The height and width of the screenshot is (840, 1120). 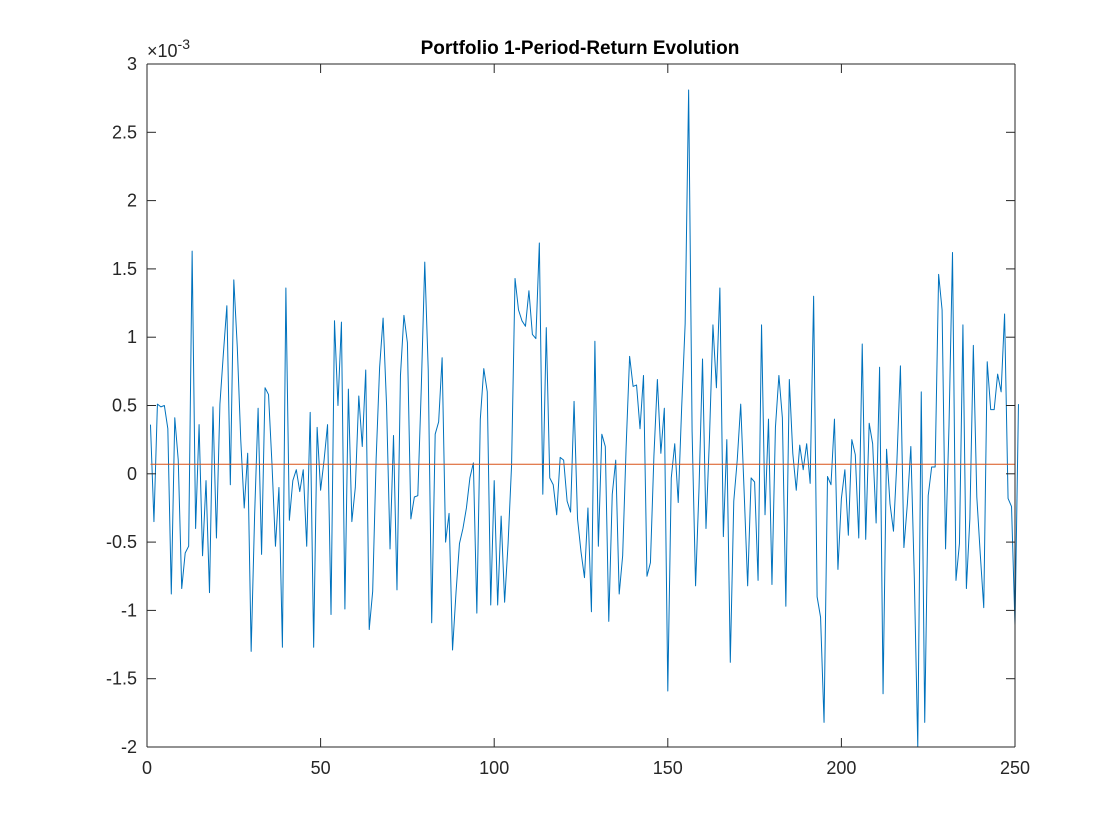 What do you see at coordinates (321, 768) in the screenshot?
I see `x-tick-label: 50` at bounding box center [321, 768].